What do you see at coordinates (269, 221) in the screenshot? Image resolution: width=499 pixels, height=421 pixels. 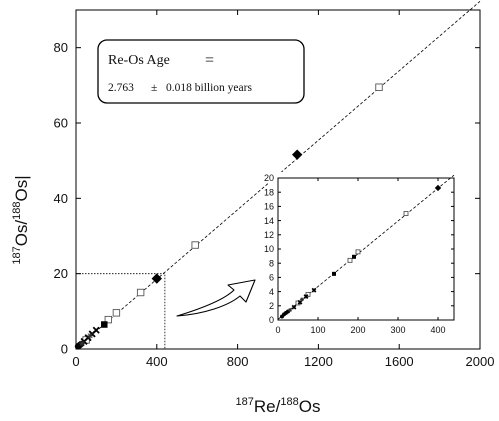 I see `inset-y-tick-label: 14` at bounding box center [269, 221].